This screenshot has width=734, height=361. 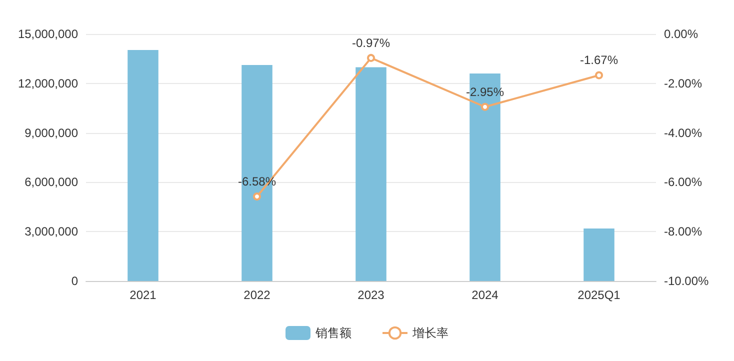 I want to click on y2-tick-label: 0.00%, so click(x=681, y=34).